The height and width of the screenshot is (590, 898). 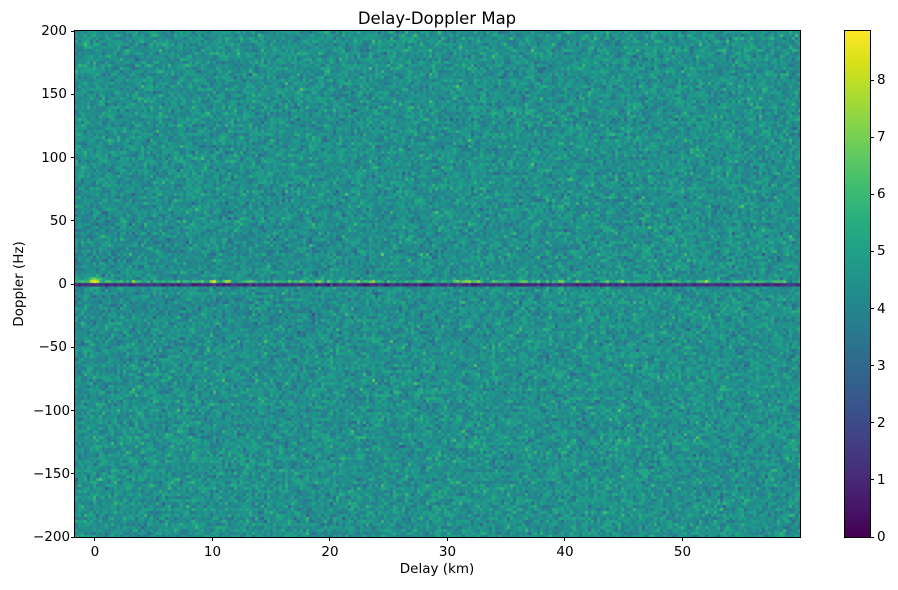 I want to click on x-tick-label: 0, so click(x=95, y=552).